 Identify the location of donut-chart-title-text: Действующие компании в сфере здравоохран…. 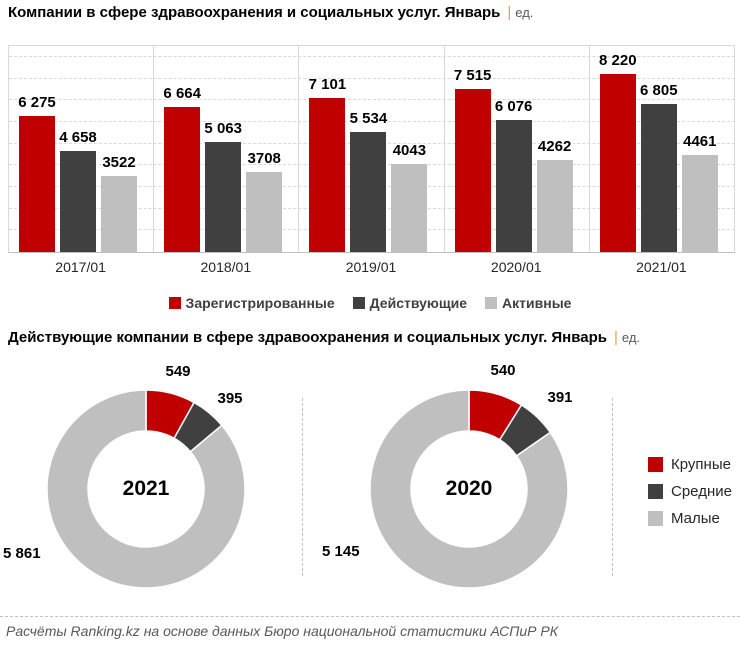
(307, 337).